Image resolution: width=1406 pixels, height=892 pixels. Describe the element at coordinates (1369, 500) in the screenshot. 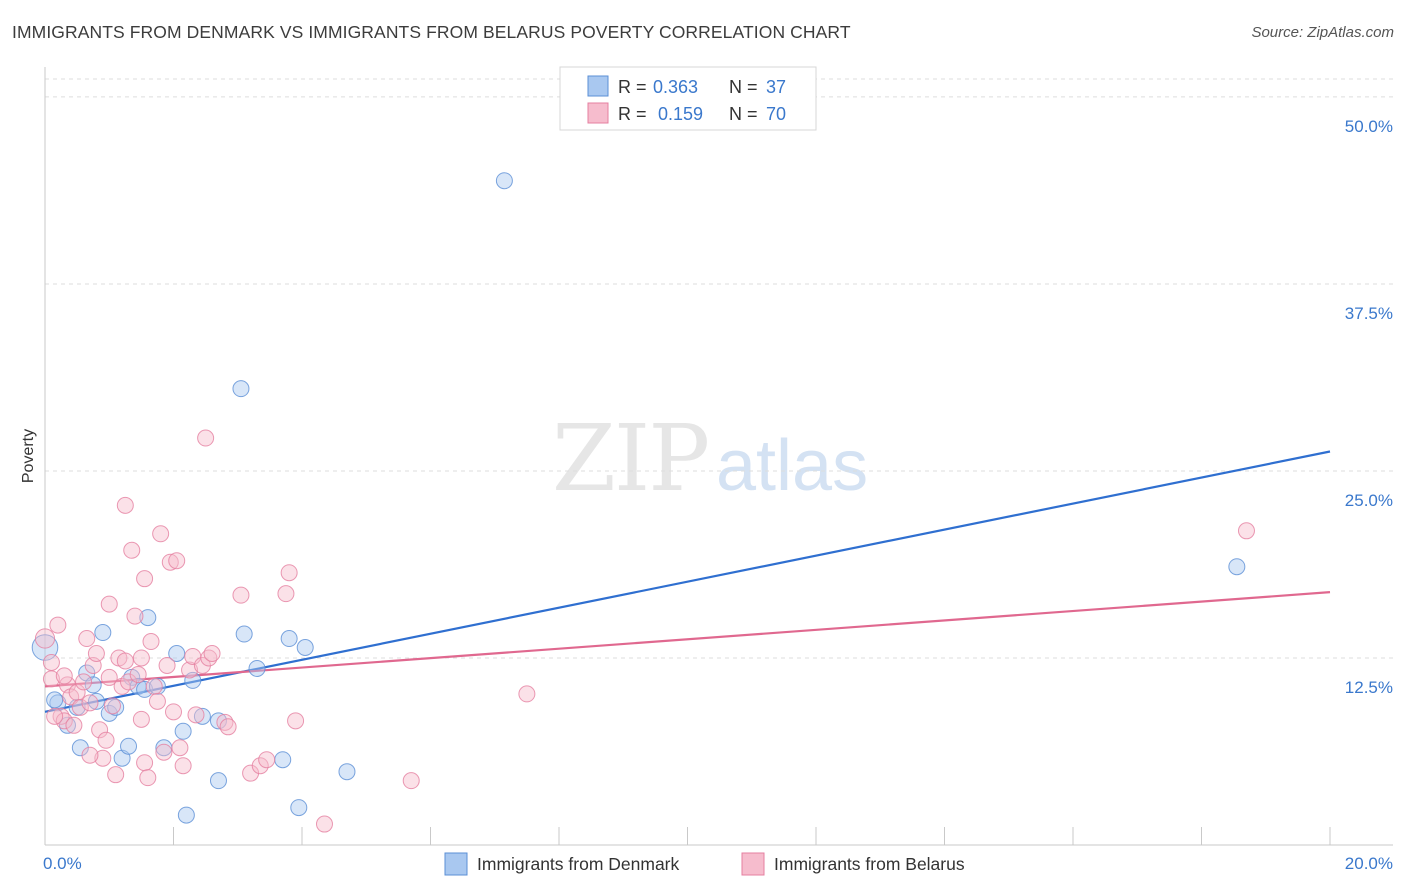

I see `y-tick-label: 25.0%` at that location.